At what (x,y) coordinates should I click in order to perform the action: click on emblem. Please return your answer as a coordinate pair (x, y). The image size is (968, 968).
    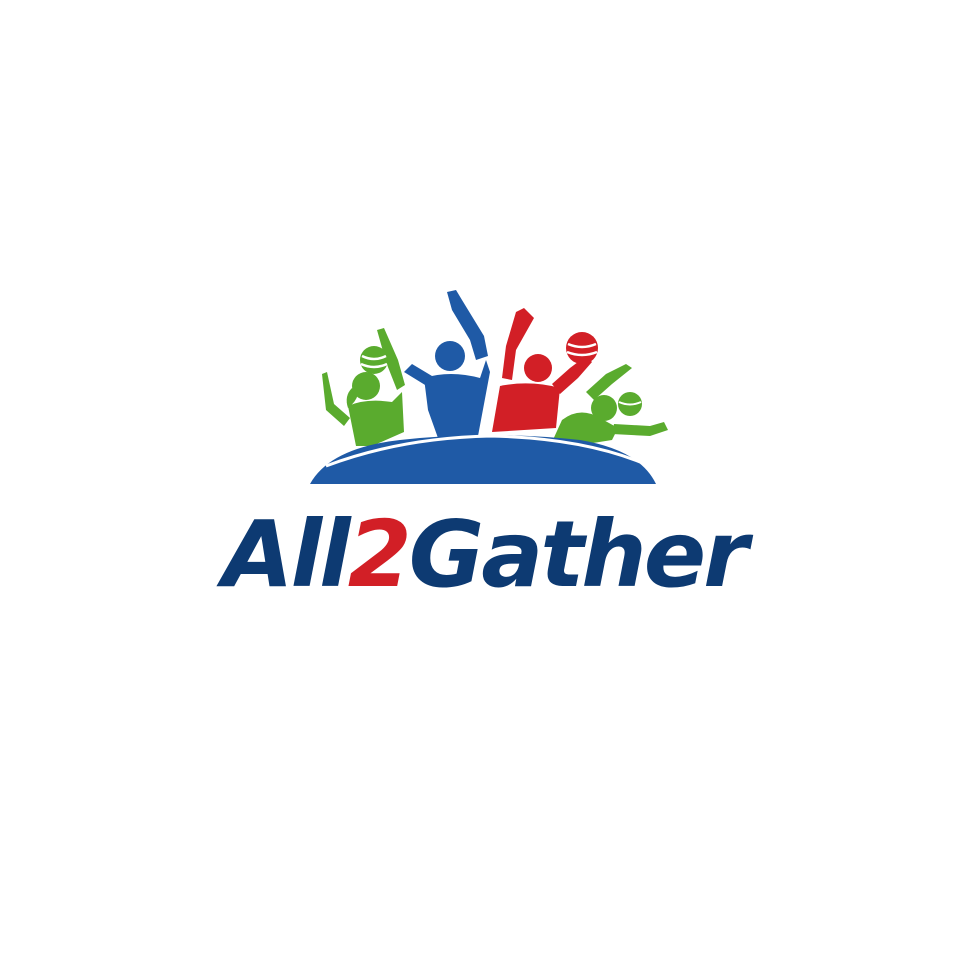
    Looking at the image, I should click on (489, 387).